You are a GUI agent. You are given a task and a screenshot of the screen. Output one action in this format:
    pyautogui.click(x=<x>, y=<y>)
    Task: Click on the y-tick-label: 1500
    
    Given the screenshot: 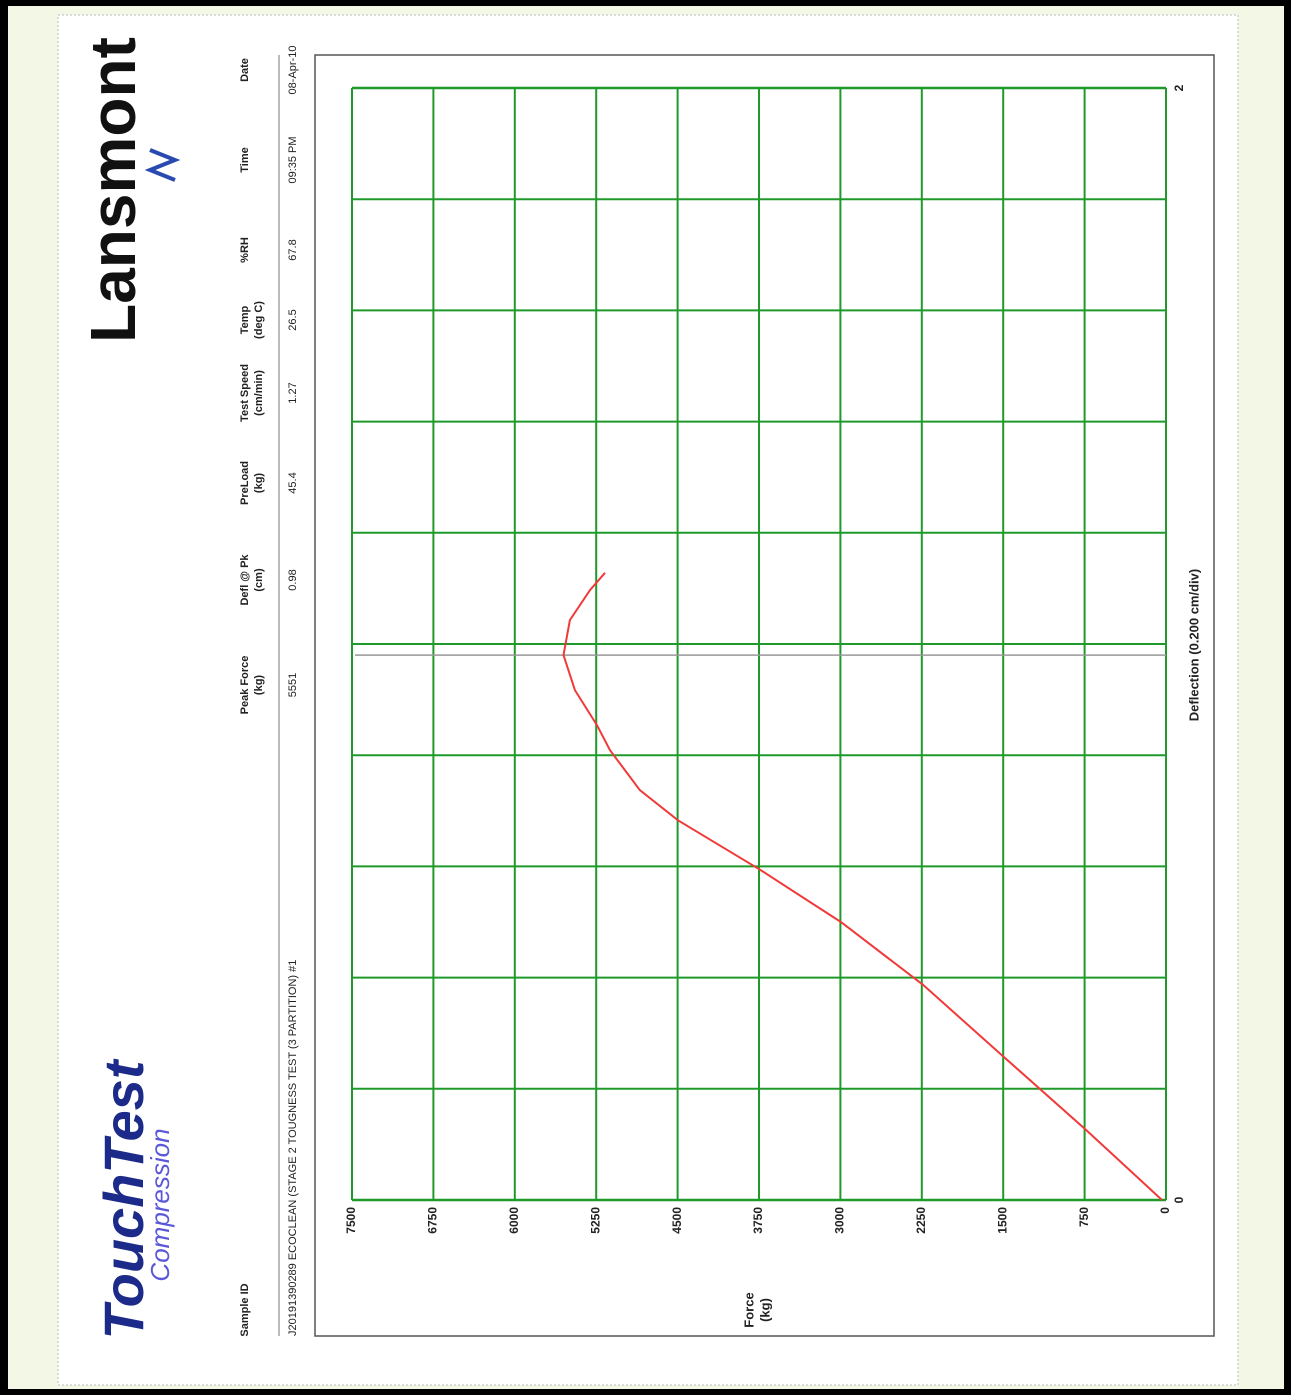 What is the action you would take?
    pyautogui.click(x=1002, y=1220)
    